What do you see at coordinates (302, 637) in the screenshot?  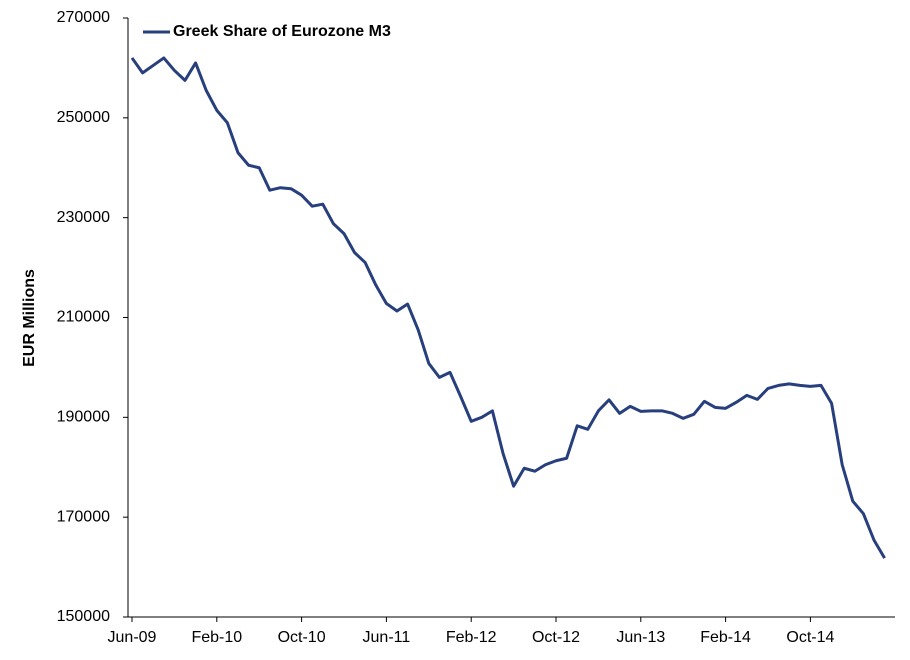 I see `x-tick-label: Oct-10` at bounding box center [302, 637].